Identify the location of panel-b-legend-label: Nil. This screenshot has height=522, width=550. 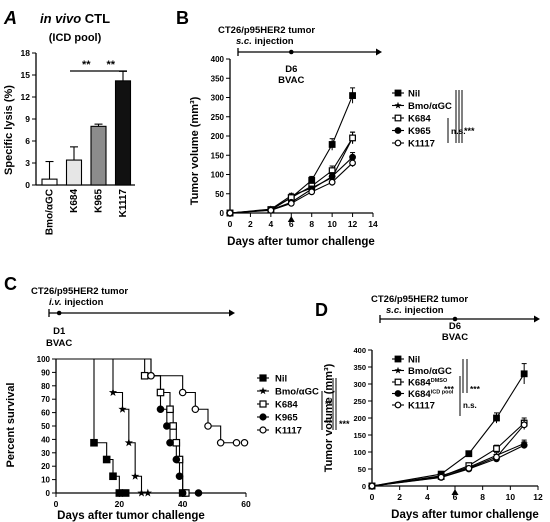
(414, 94).